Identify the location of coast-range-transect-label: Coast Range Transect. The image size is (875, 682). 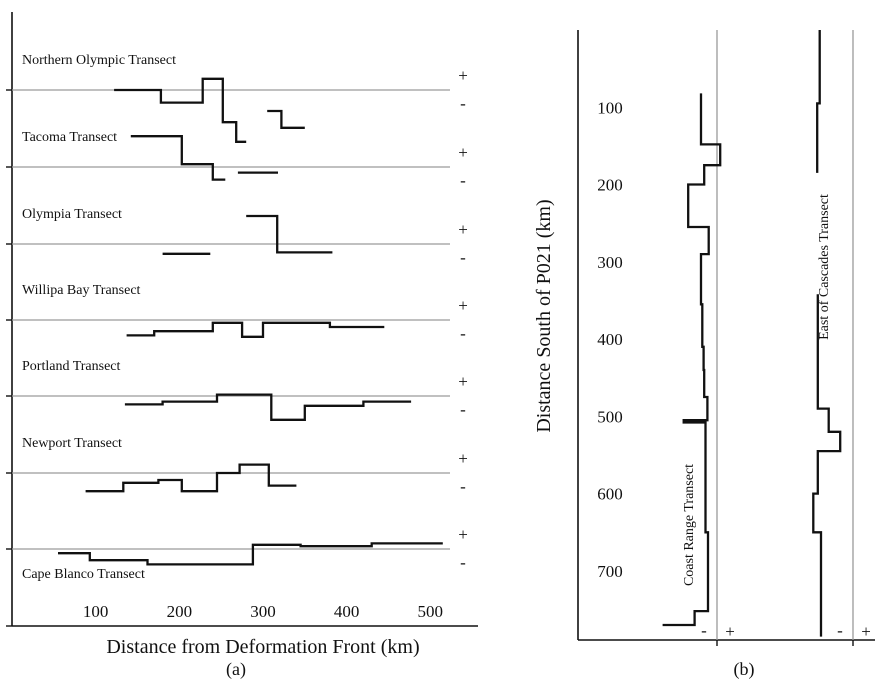
(689, 525).